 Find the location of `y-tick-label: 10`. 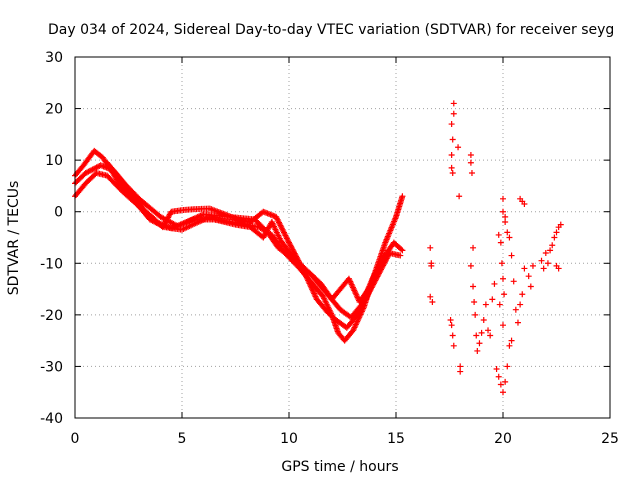

y-tick-label: 10 is located at coordinates (54, 161).